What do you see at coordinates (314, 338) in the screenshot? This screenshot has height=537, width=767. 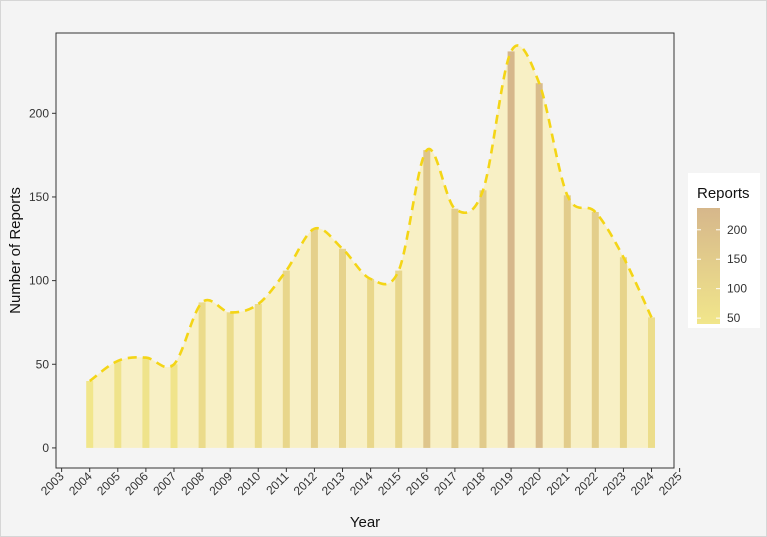 I see `bar-2012` at bounding box center [314, 338].